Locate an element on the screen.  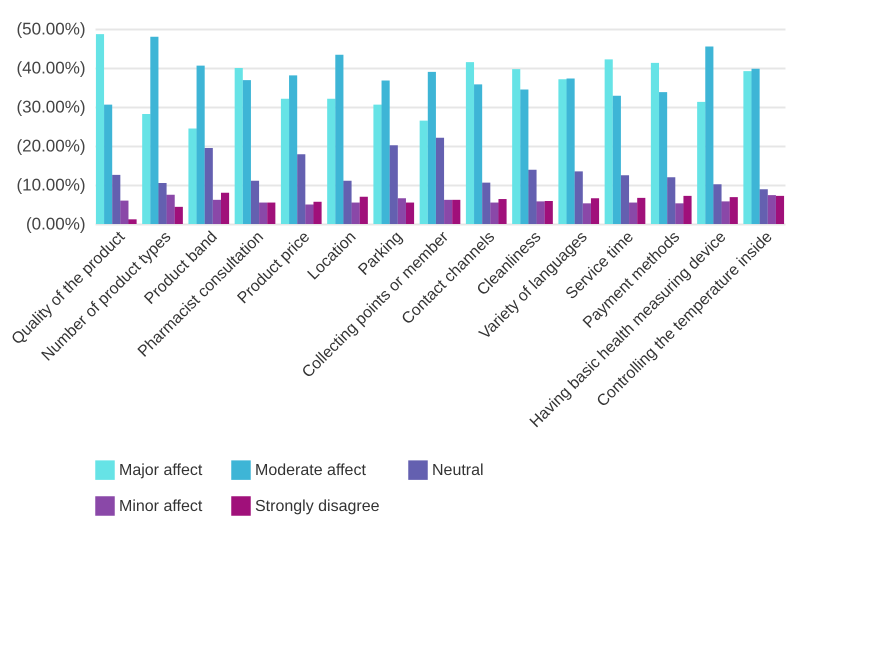
legend-label: Major affect is located at coordinates (161, 471).